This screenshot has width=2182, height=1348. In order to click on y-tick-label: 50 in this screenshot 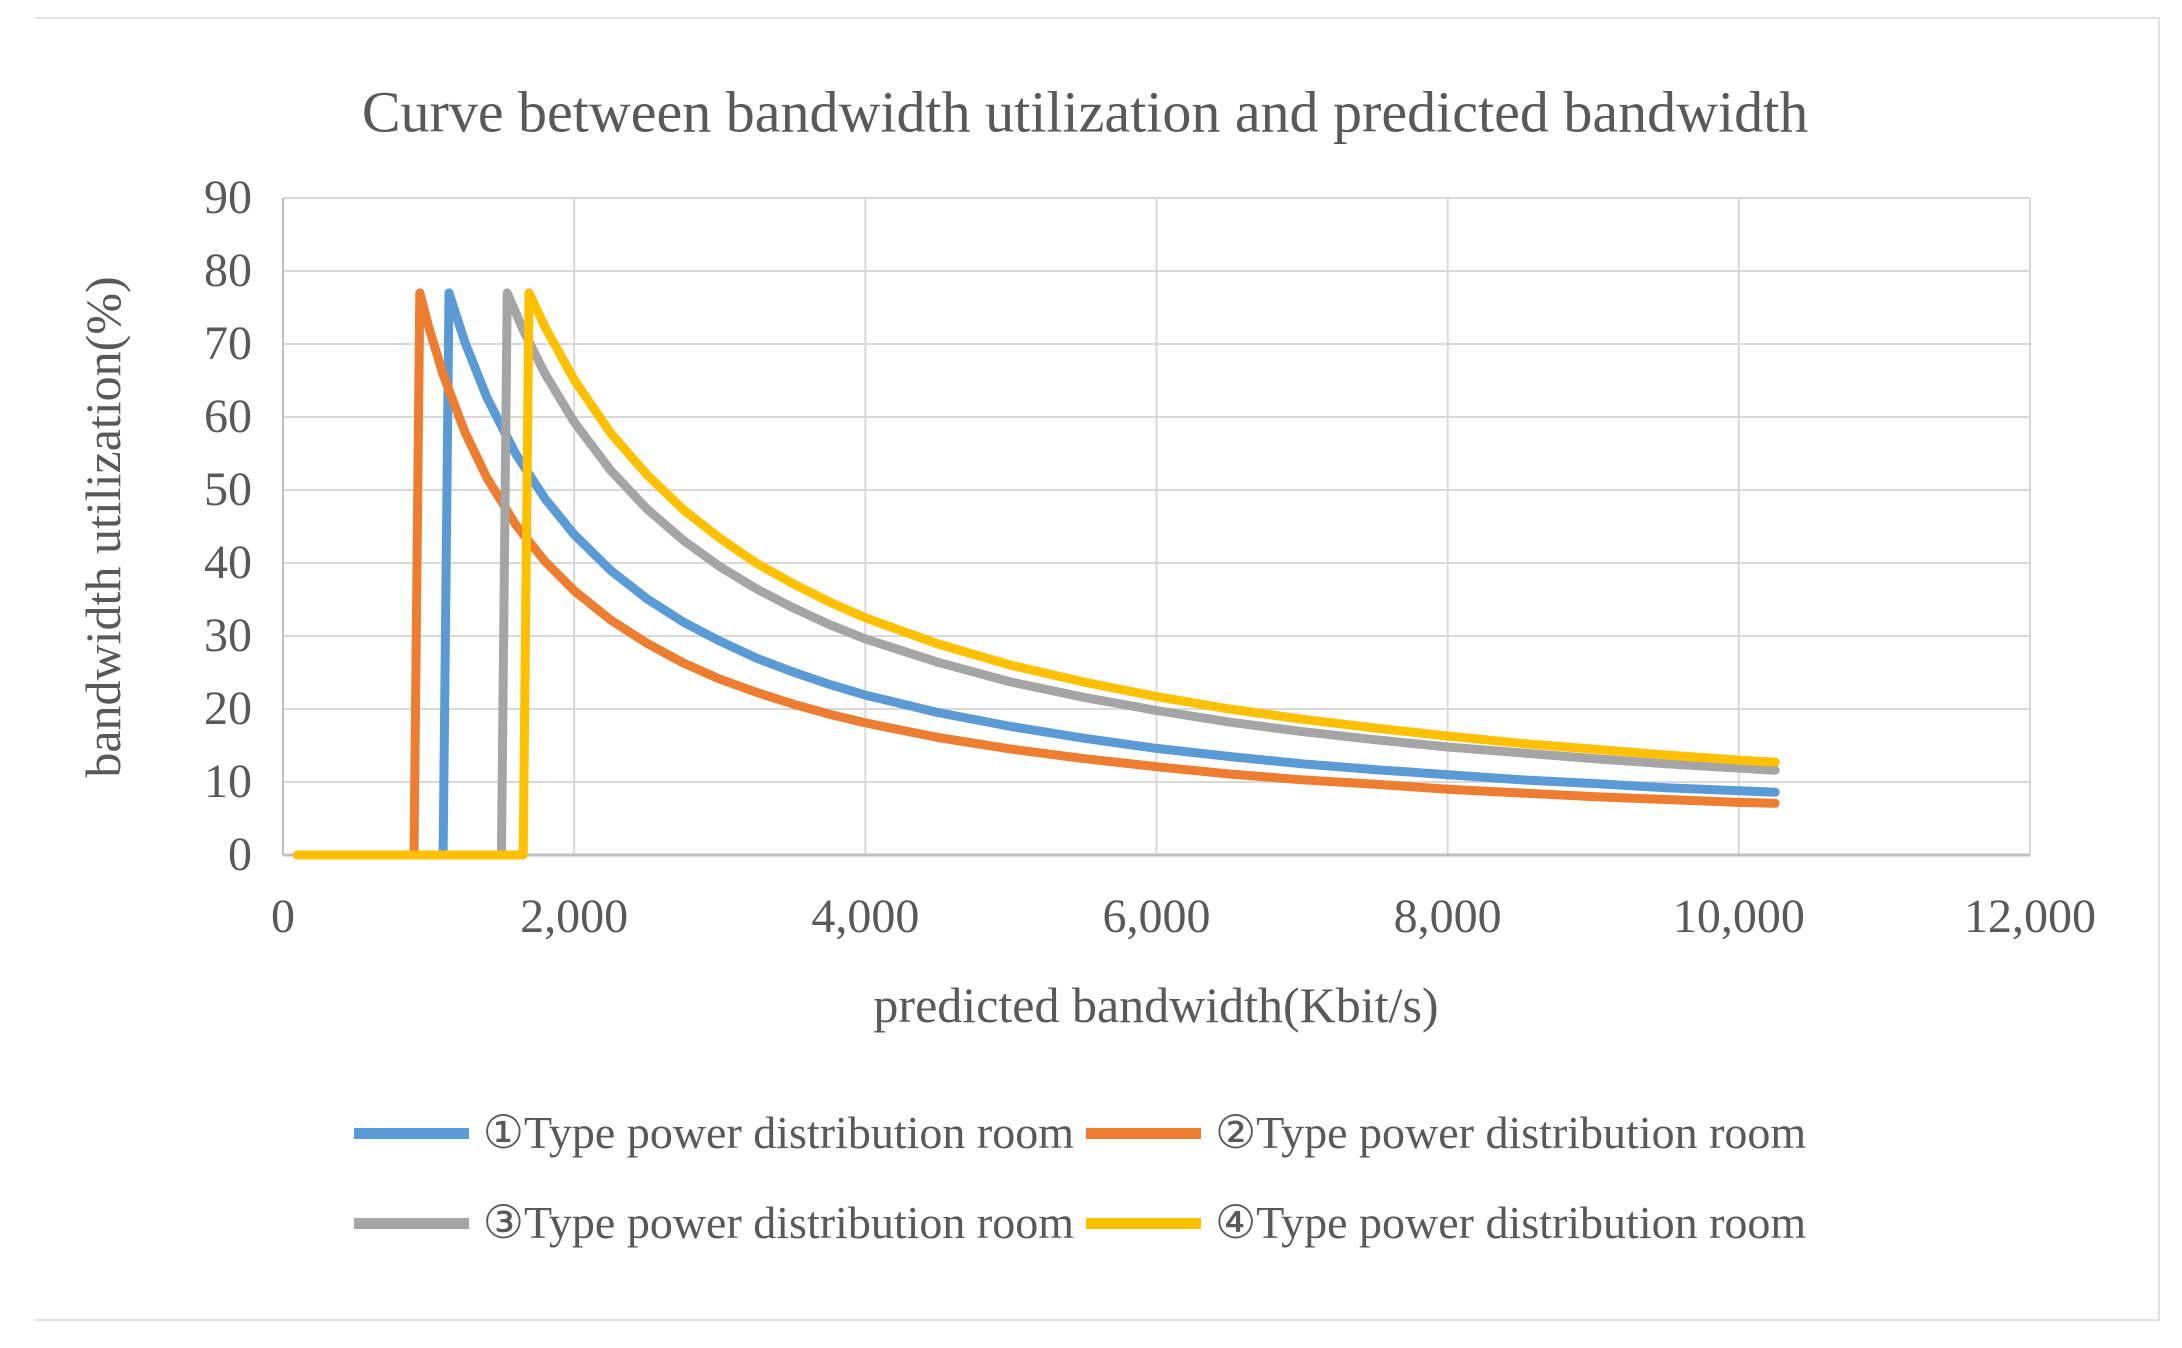, I will do `click(228, 489)`.